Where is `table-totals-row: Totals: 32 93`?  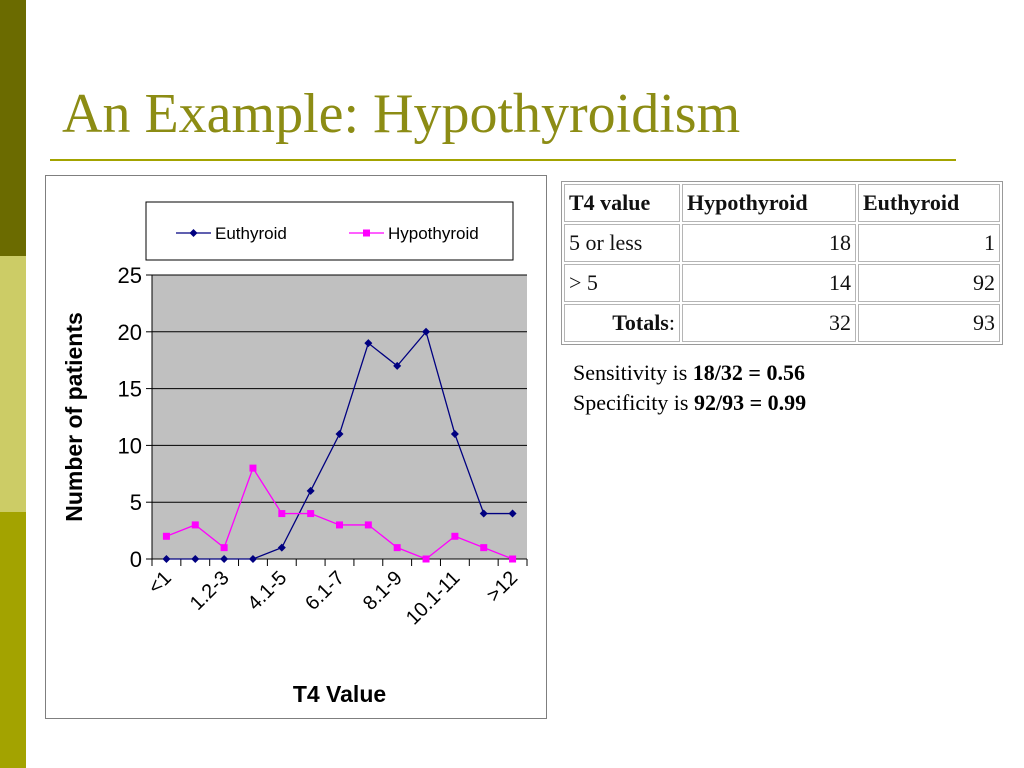
table-totals-row: Totals: 32 93 is located at coordinates (782, 323).